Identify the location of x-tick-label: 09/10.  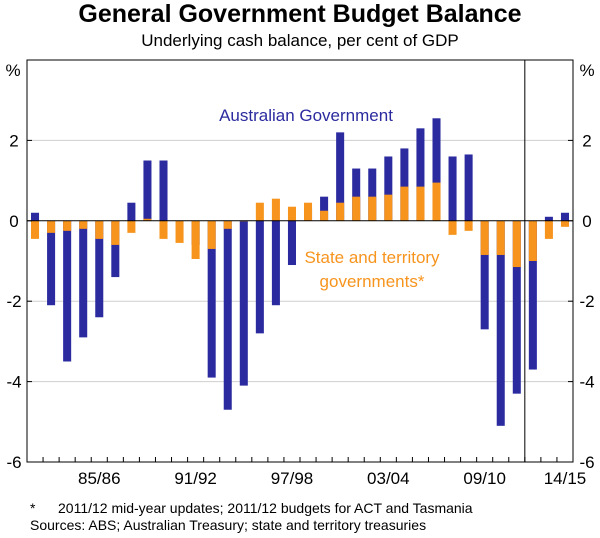
(484, 478).